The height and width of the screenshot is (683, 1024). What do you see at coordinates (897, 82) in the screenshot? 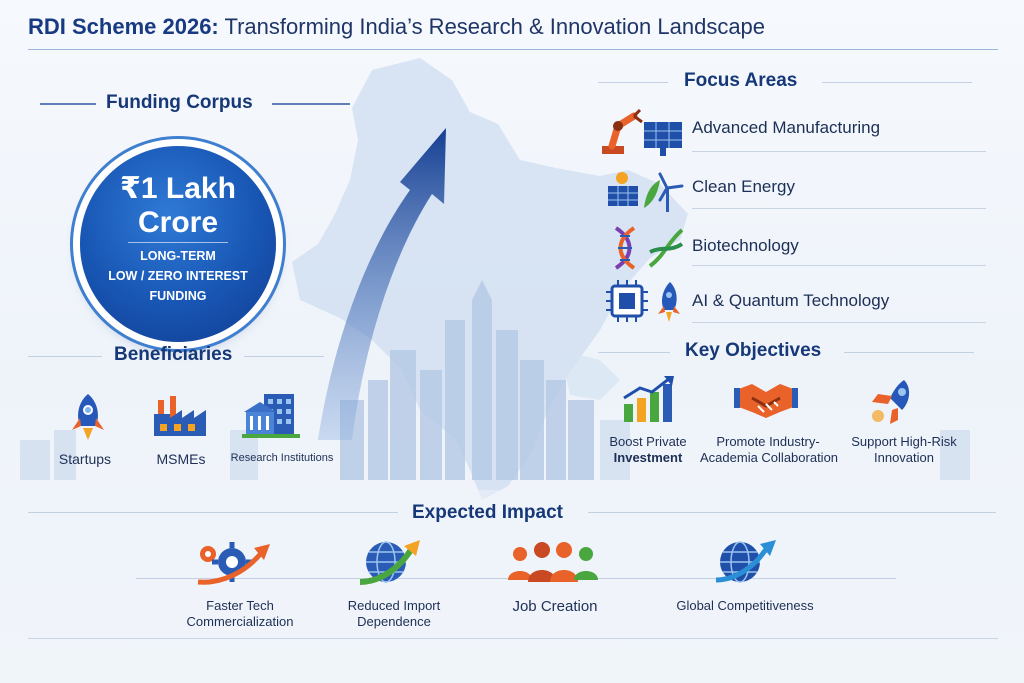
I see `focus-line-right` at bounding box center [897, 82].